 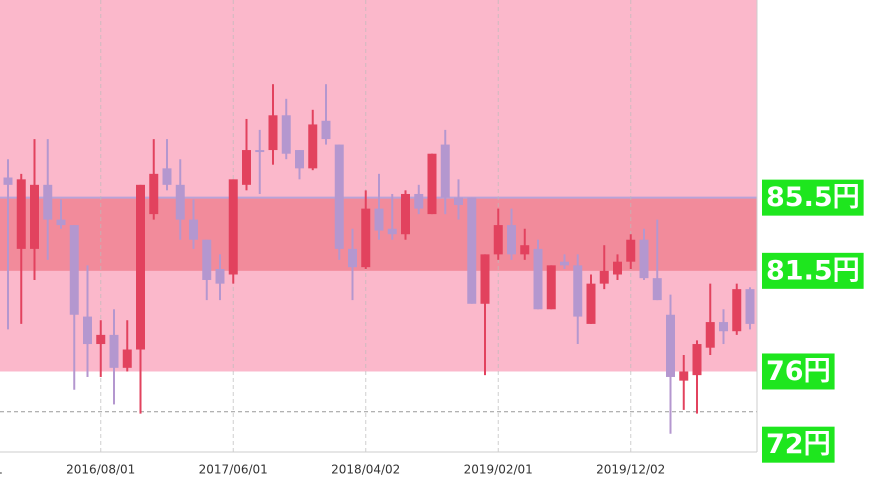 What do you see at coordinates (1, 470) in the screenshot?
I see `x-tick-label: 2015/10/01` at bounding box center [1, 470].